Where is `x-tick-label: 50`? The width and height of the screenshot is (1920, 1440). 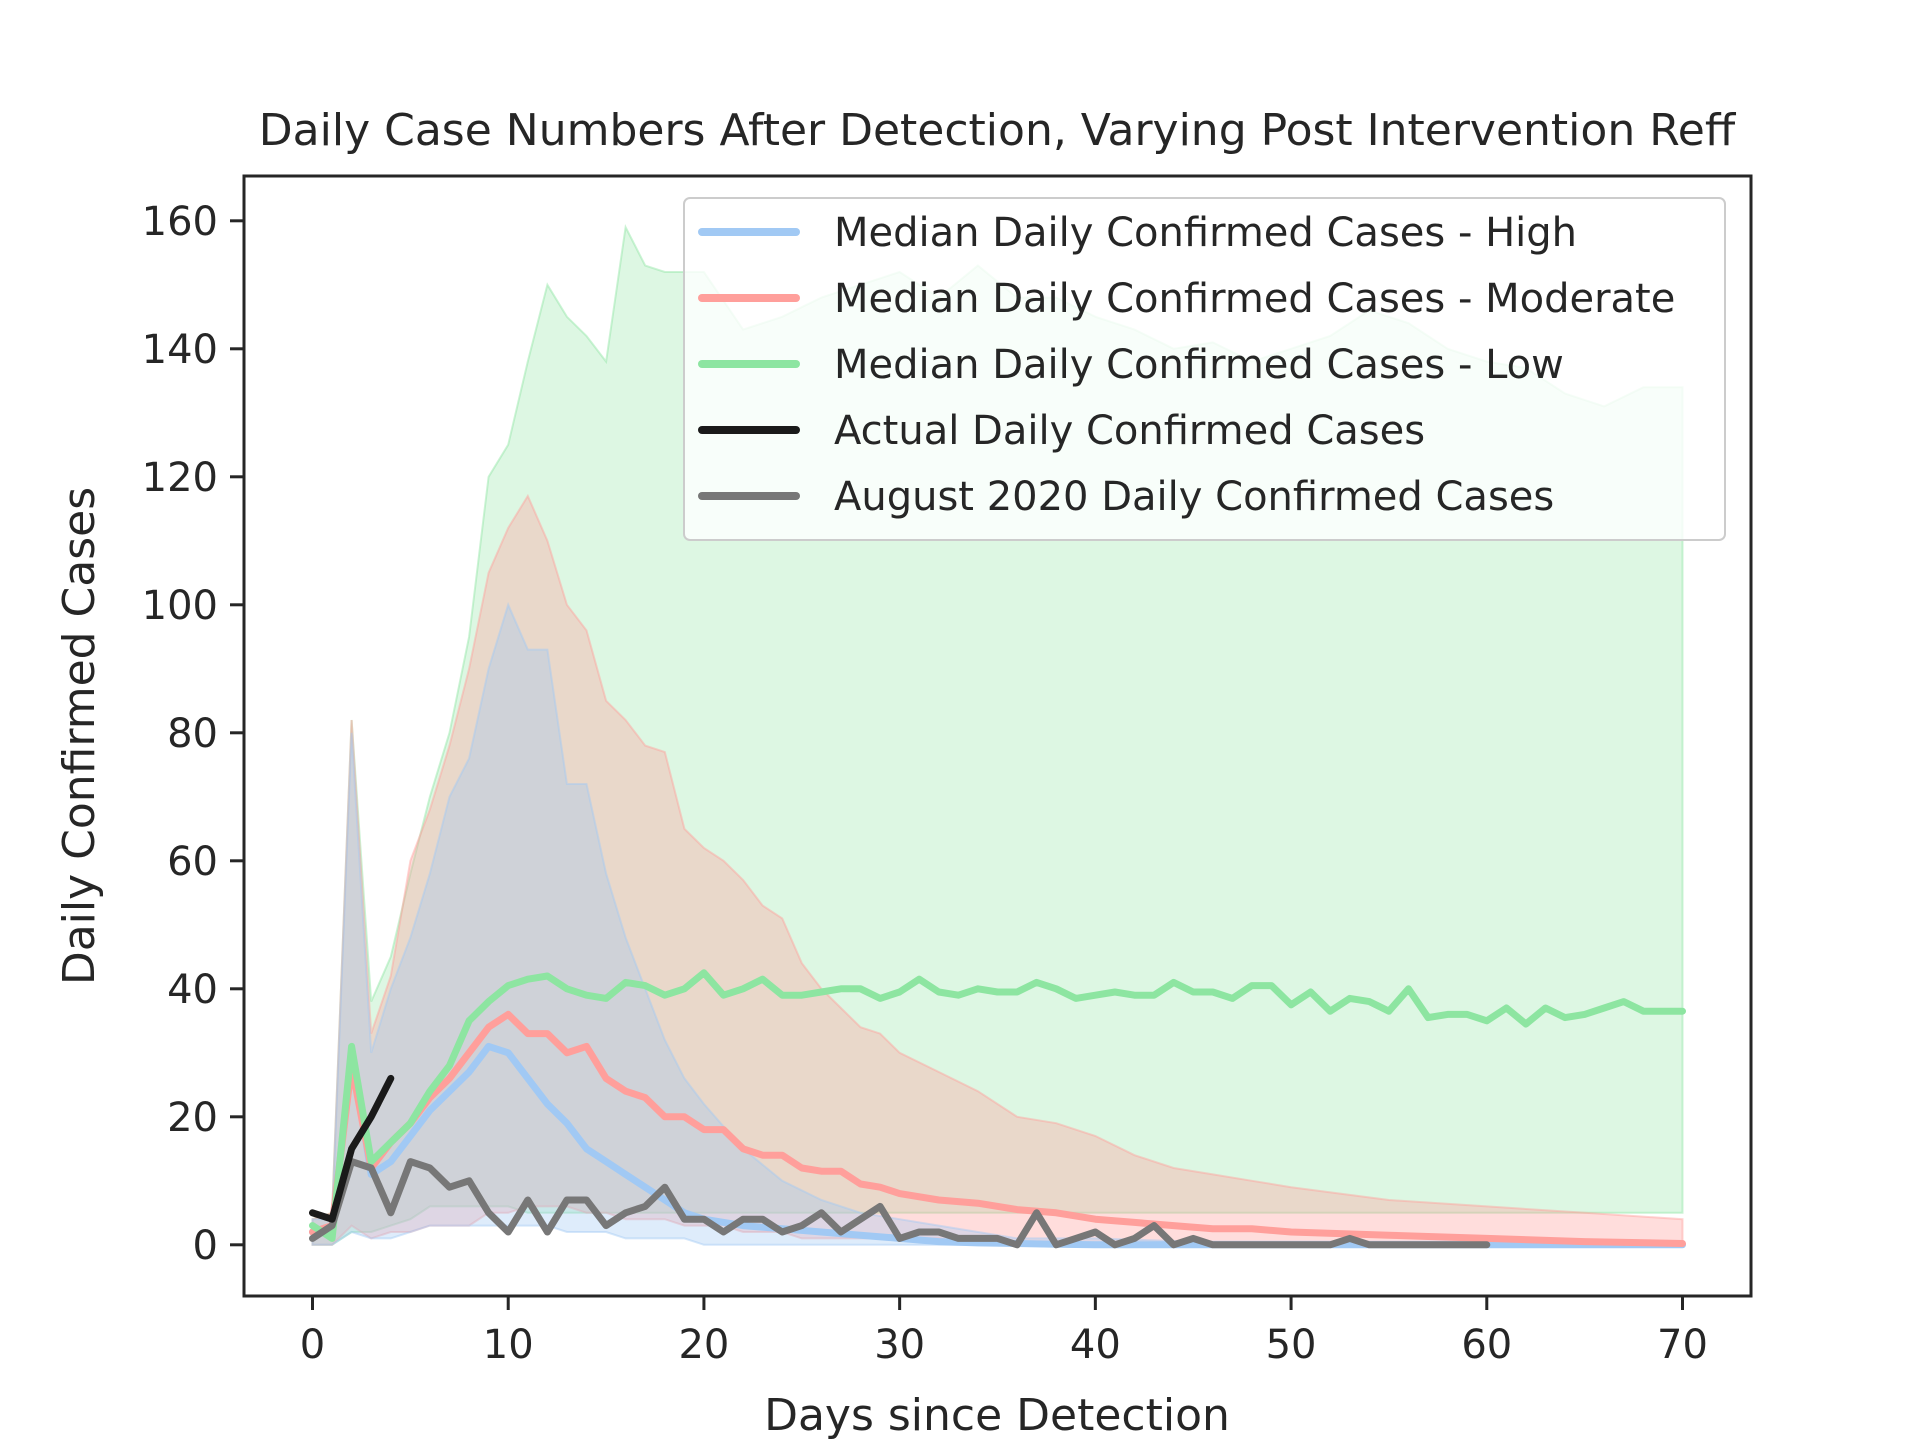 x-tick-label: 50 is located at coordinates (1291, 1345).